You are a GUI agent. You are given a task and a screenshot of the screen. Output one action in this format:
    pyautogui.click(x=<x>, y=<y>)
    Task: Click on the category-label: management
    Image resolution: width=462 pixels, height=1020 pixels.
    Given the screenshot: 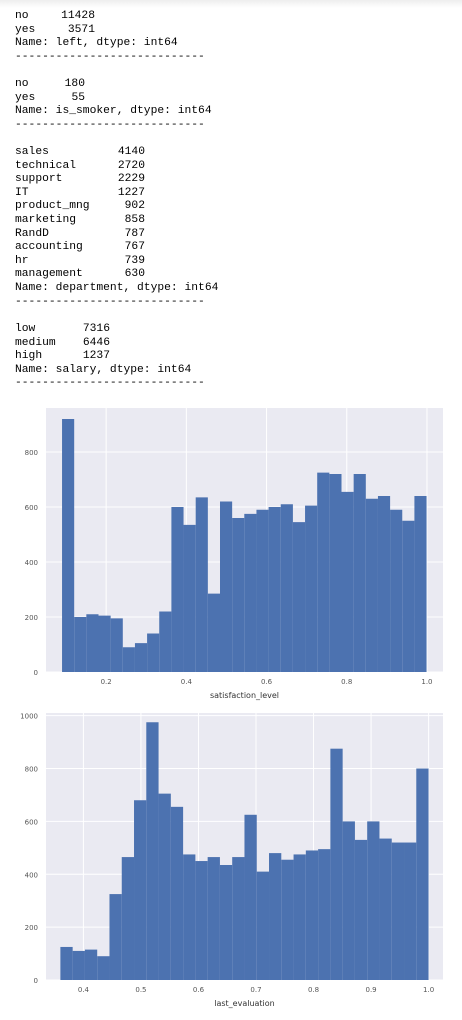 What is the action you would take?
    pyautogui.click(x=49, y=274)
    